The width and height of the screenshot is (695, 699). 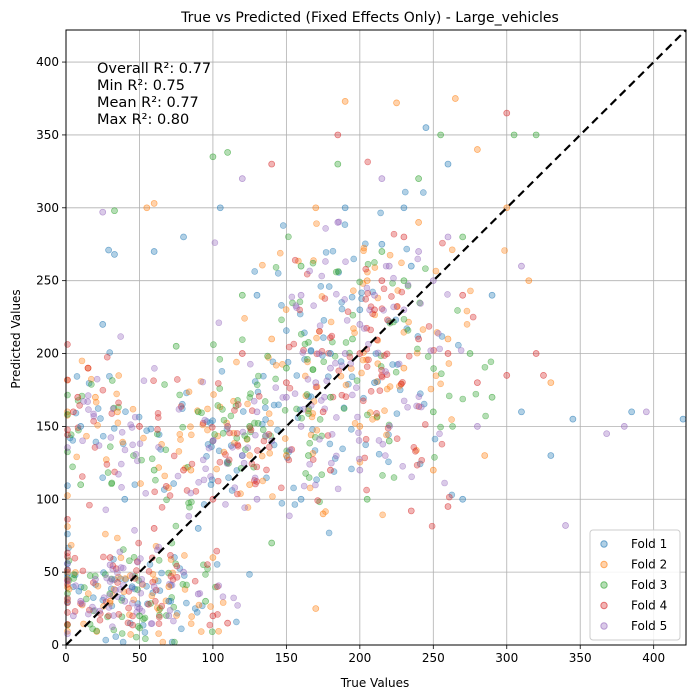 I want to click on x-axis-ticks: 0 50 100 150 200 250 300 350 400, so click(x=363, y=655).